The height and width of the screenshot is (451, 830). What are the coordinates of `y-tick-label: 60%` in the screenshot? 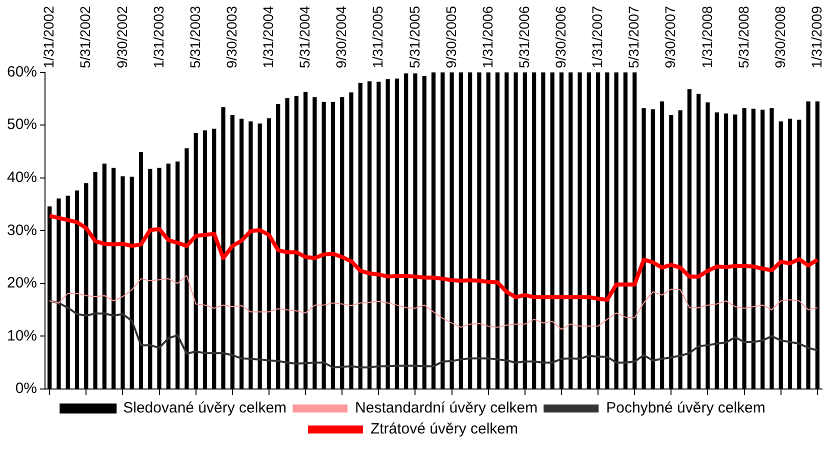 It's located at (22, 71).